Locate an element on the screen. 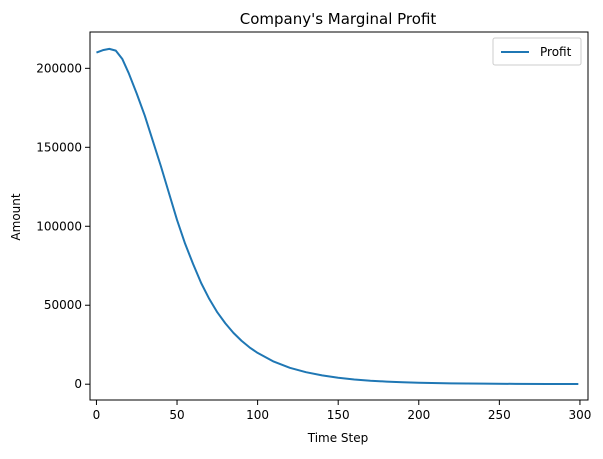  y-axis: 0 50000 100000 150000 200000 is located at coordinates (63, 226).